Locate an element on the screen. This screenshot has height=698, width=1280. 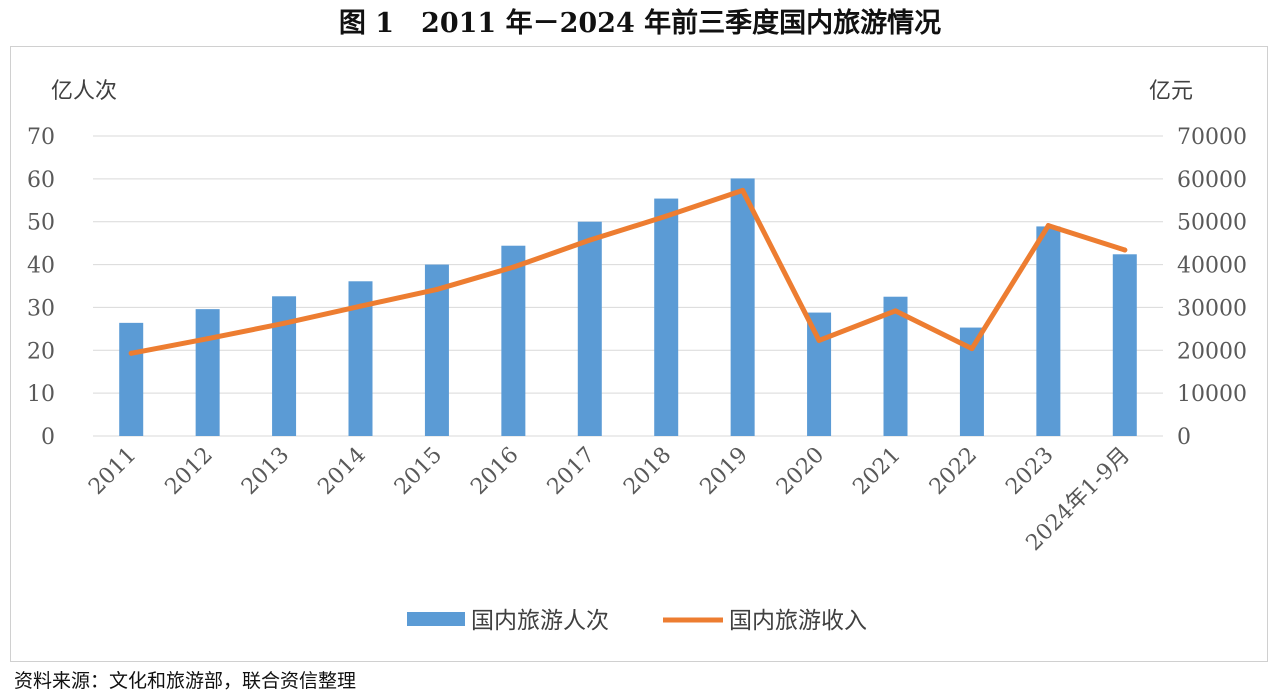
x-tick-6: 2017 is located at coordinates (571, 471).